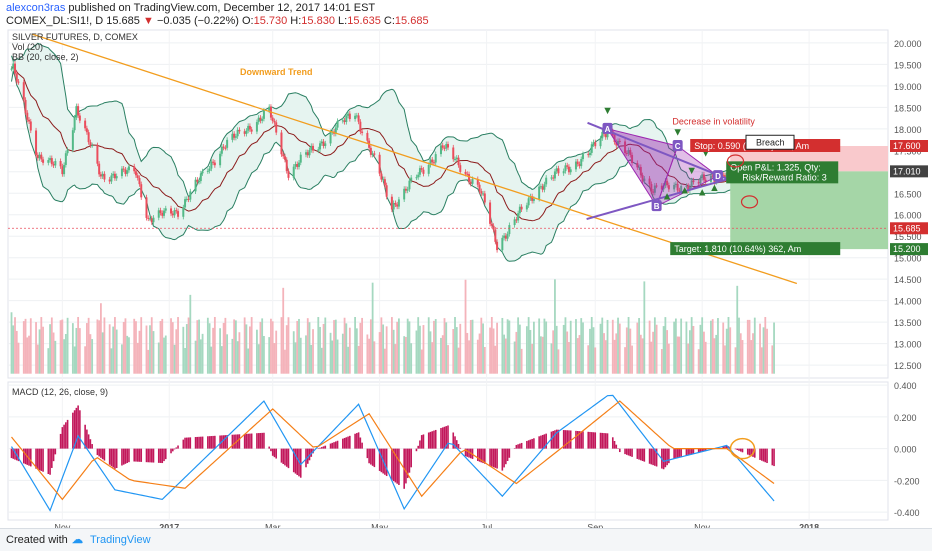 The width and height of the screenshot is (932, 555). What do you see at coordinates (120, 540) in the screenshot?
I see `tradingview-brand: TradingView` at bounding box center [120, 540].